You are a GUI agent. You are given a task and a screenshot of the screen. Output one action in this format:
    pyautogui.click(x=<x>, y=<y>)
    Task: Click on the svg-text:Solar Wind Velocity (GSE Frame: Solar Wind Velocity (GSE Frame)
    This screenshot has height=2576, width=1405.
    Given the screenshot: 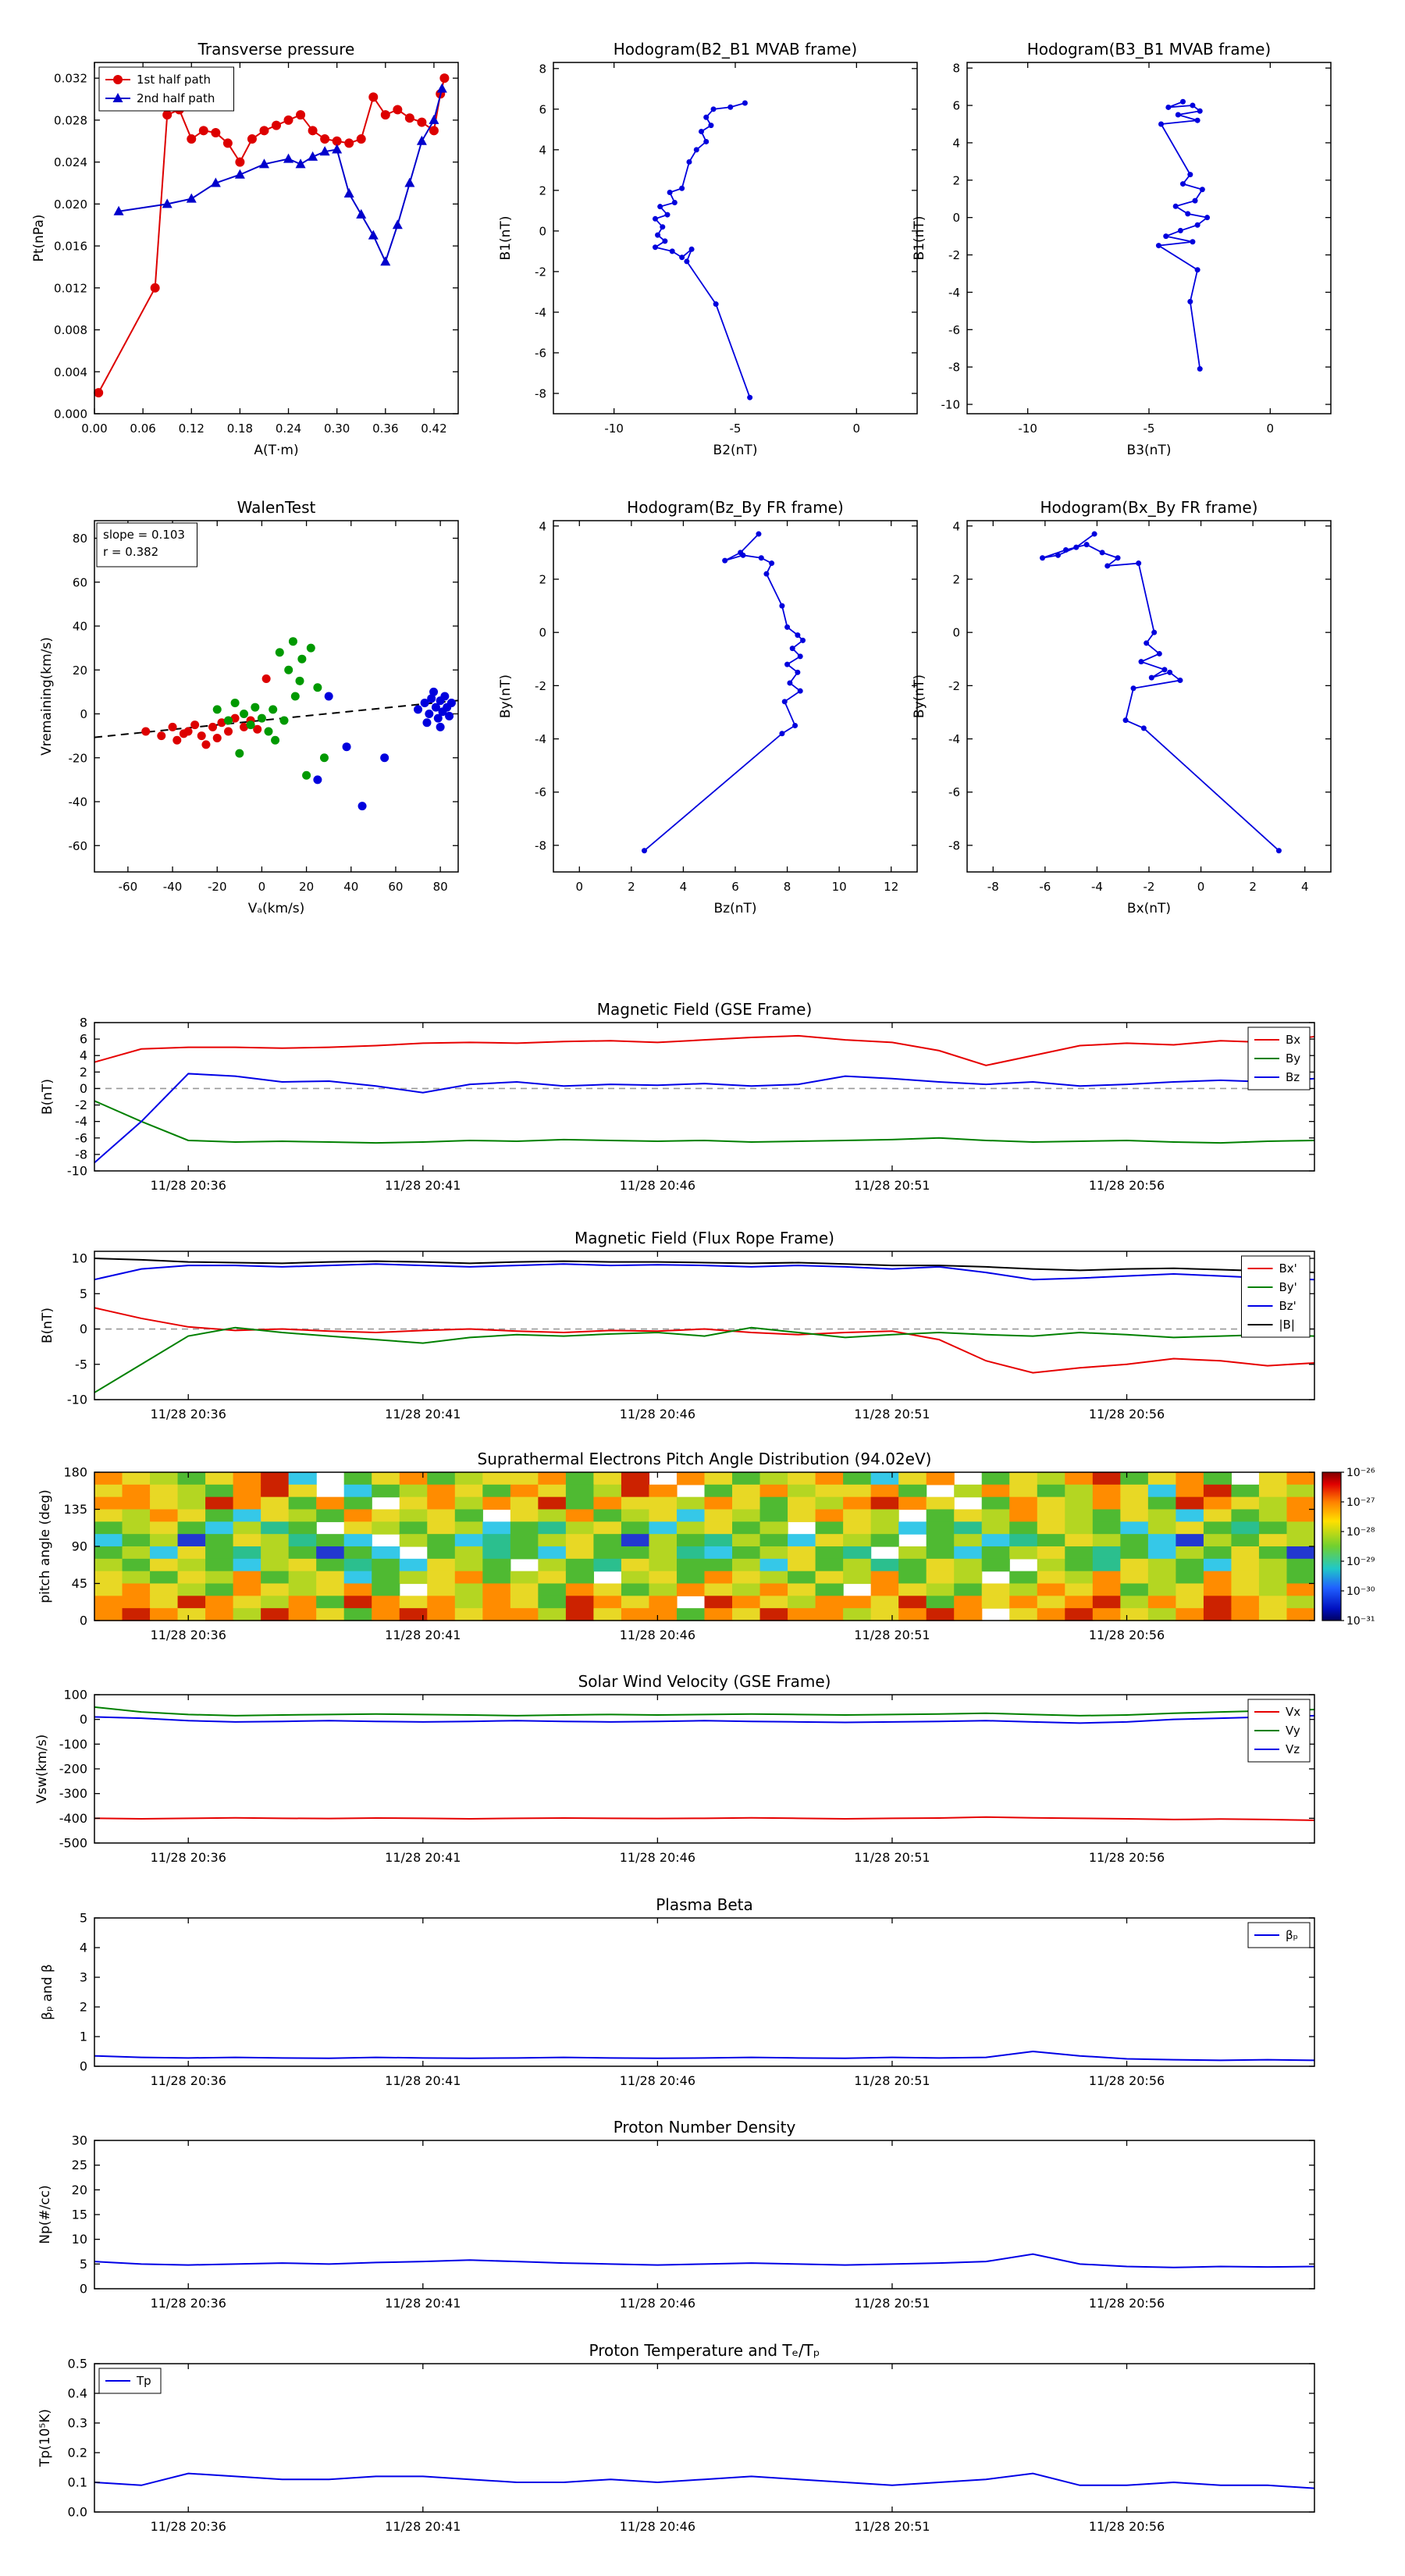 What is the action you would take?
    pyautogui.click(x=705, y=1681)
    